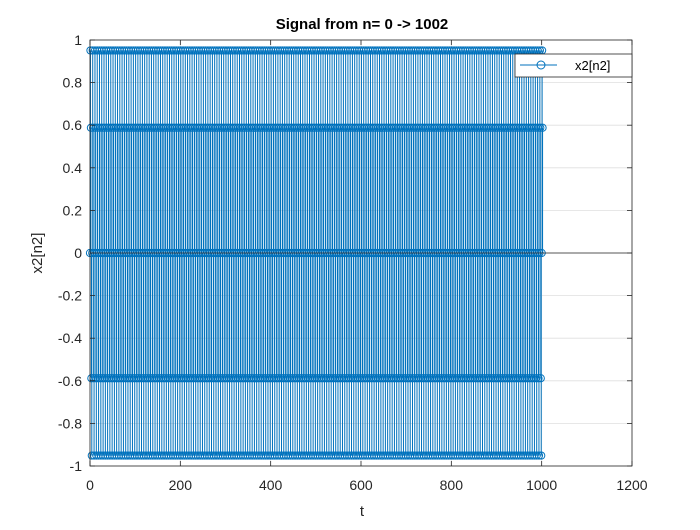 The image size is (700, 530). What do you see at coordinates (361, 485) in the screenshot?
I see `x-tick-label: 600` at bounding box center [361, 485].